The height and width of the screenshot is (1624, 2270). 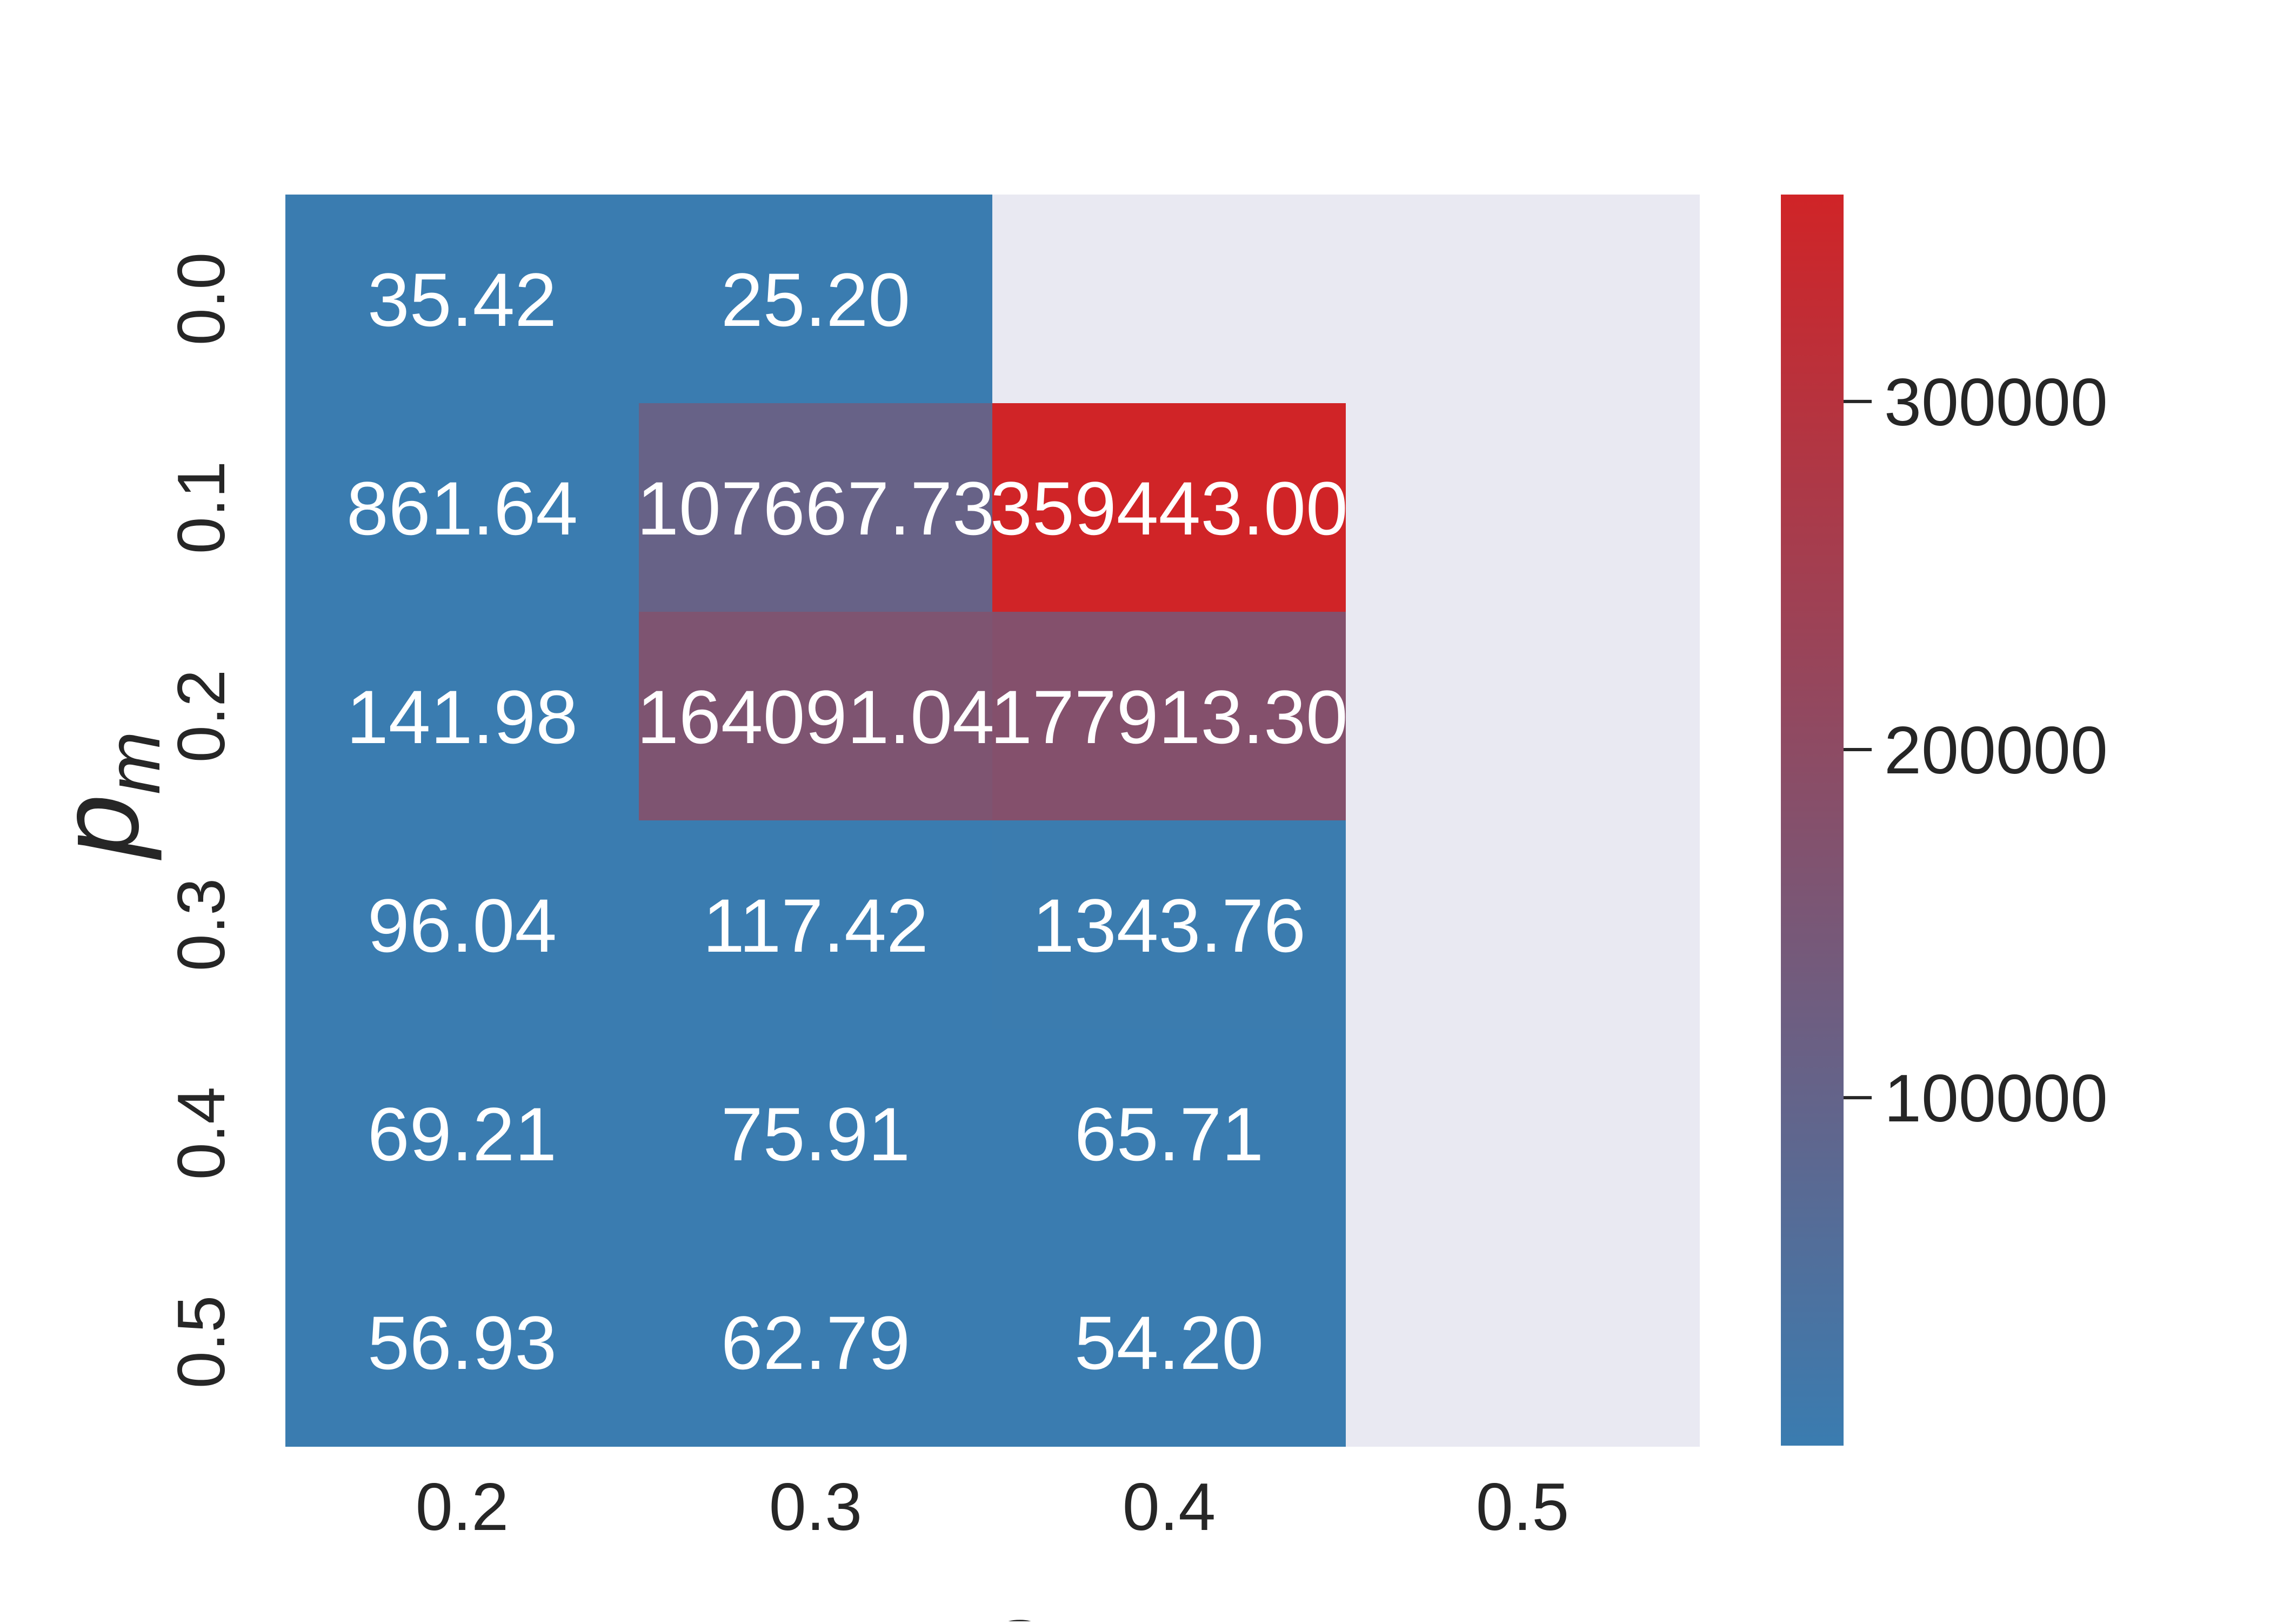 I want to click on y-tick-label: 0.5, so click(x=201, y=1341).